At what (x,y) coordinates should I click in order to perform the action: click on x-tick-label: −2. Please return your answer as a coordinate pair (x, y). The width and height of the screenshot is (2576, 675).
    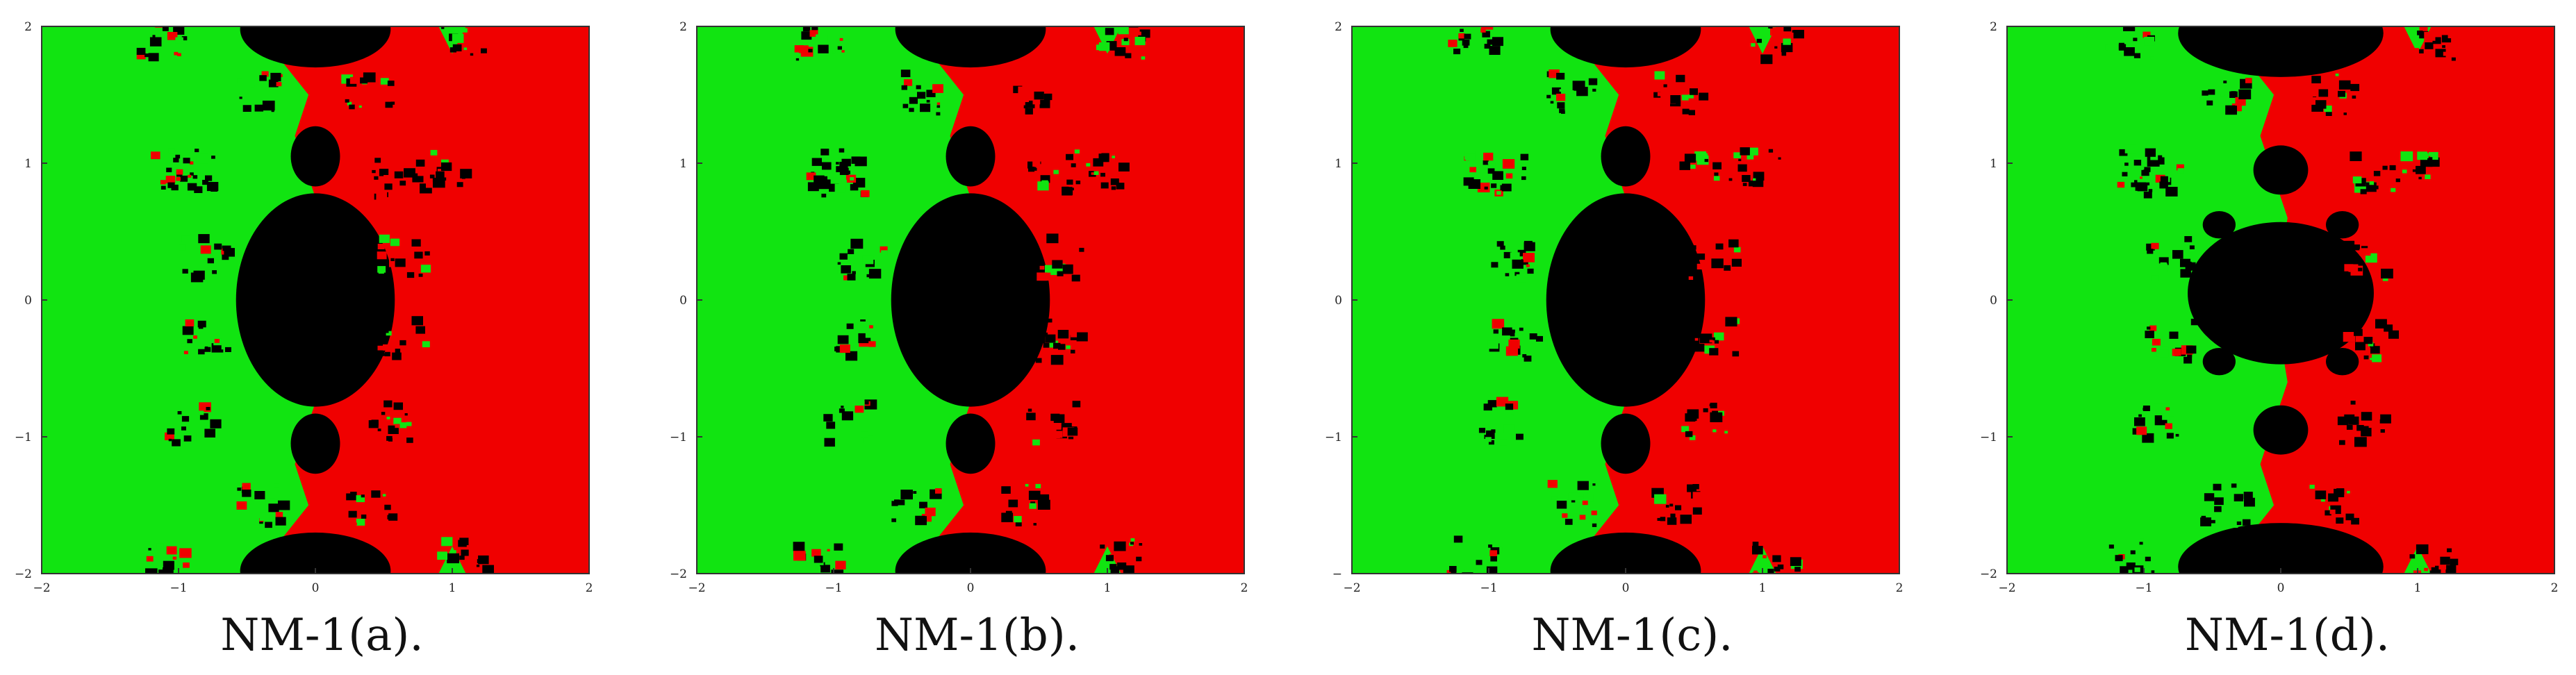
    Looking at the image, I should click on (41, 588).